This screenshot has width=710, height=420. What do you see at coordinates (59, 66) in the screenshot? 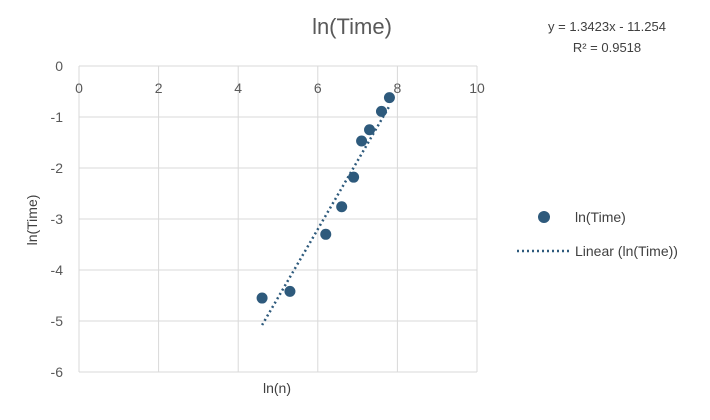
I see `y-tick-label: 0` at bounding box center [59, 66].